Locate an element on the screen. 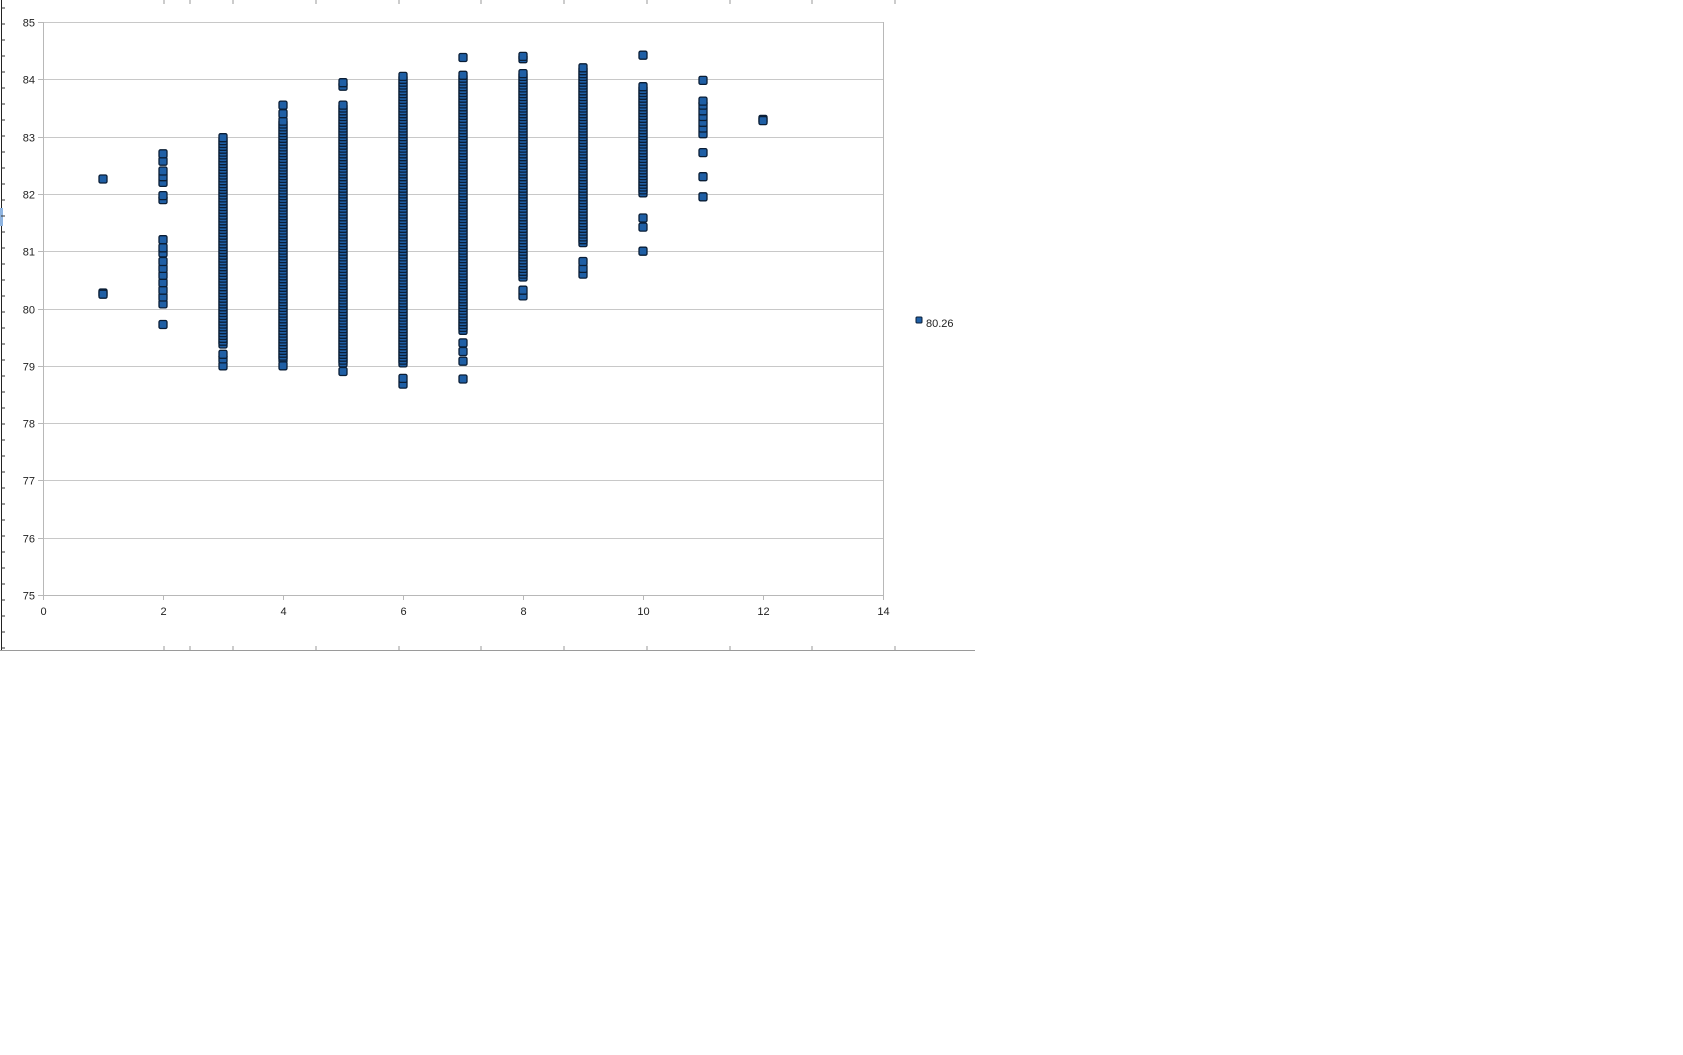 The width and height of the screenshot is (1683, 1055). y-axis-tick-labels: 75 76 77 78 79 80 81 82 83 84 85 is located at coordinates (29, 310).